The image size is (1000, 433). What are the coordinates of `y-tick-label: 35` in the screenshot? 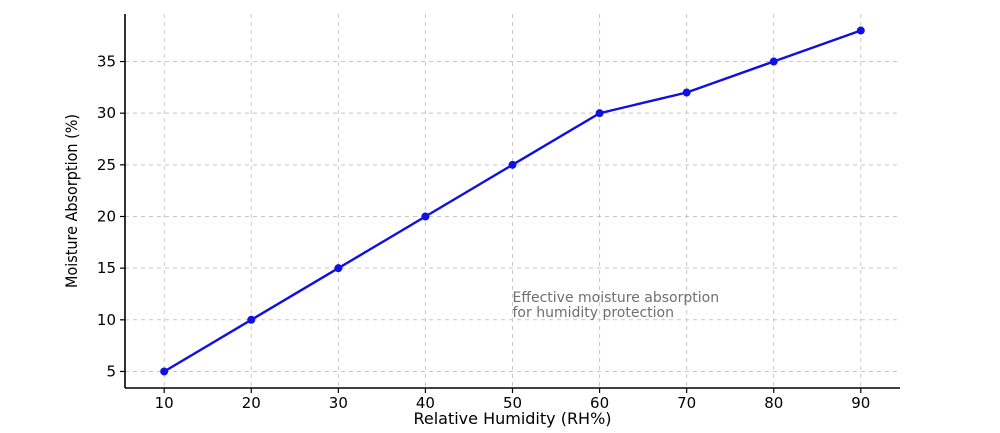 It's located at (106, 62).